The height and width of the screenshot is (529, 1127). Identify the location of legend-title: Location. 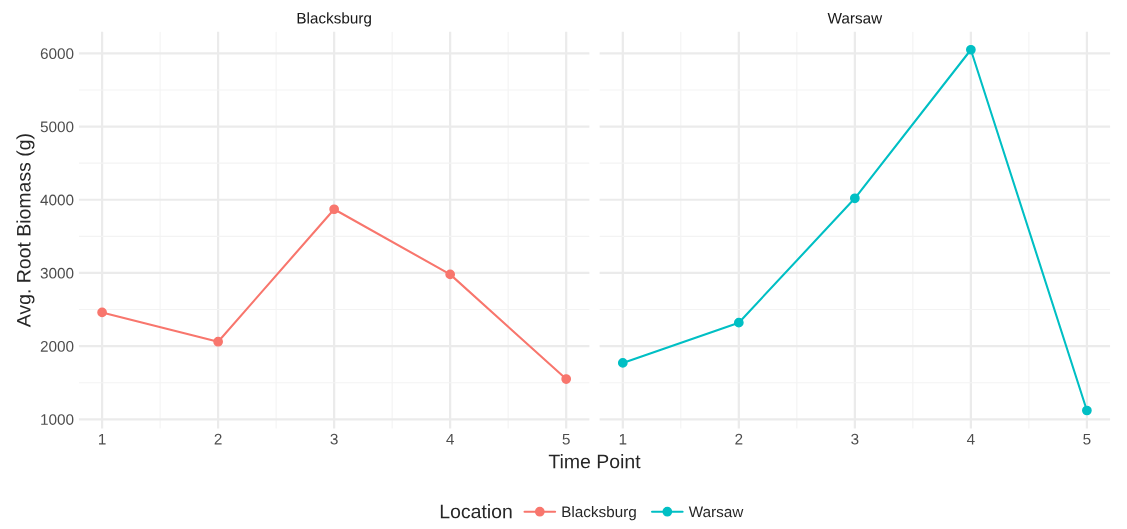
(476, 511).